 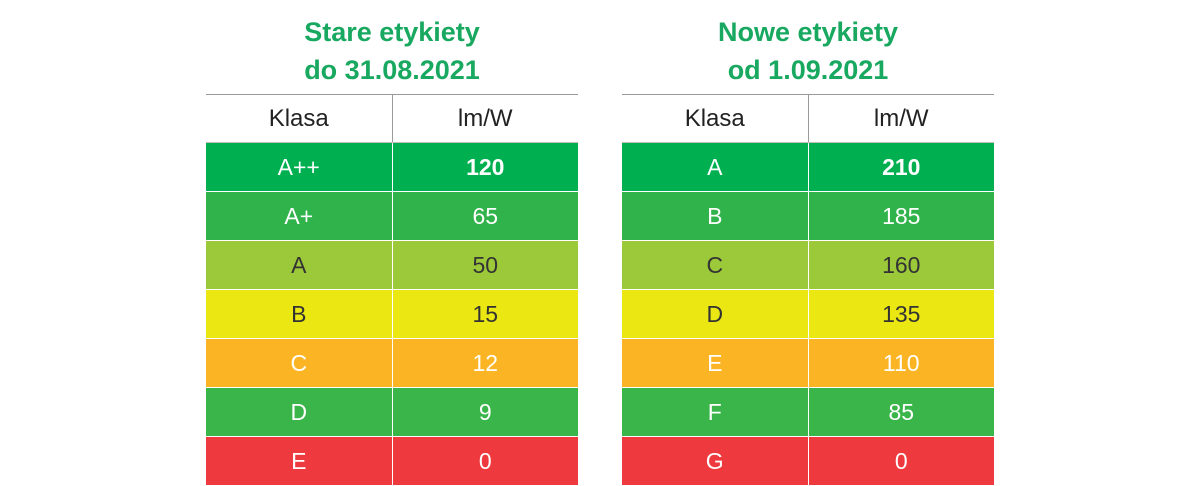 I want to click on table-row: F 85, so click(x=808, y=412).